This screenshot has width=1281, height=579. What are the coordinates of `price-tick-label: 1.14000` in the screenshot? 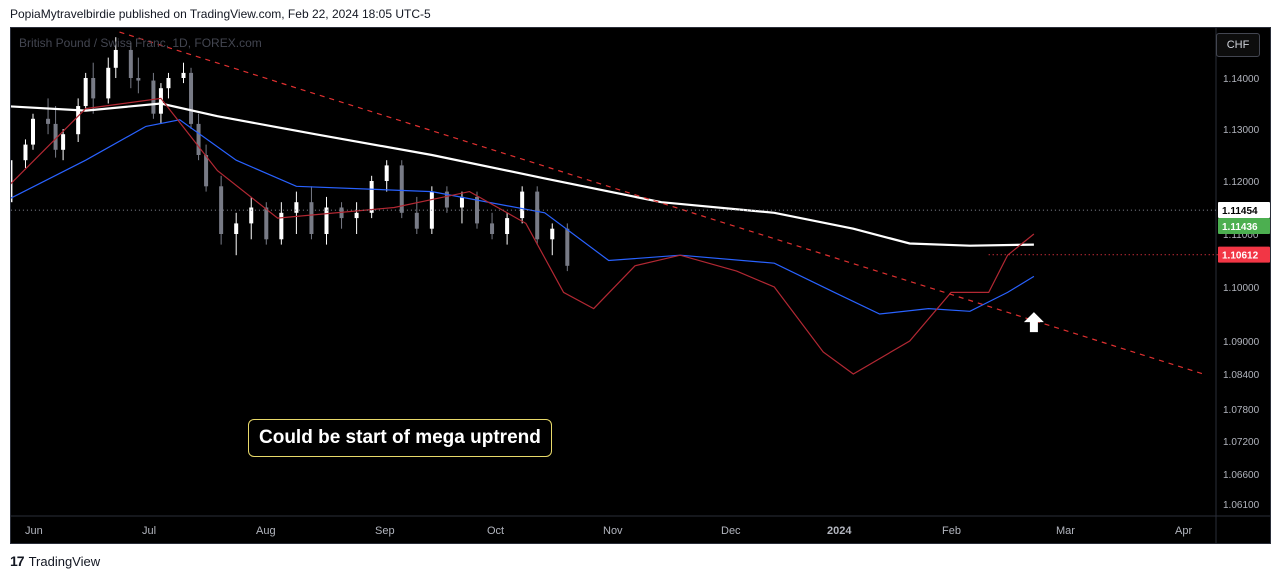 It's located at (1241, 79).